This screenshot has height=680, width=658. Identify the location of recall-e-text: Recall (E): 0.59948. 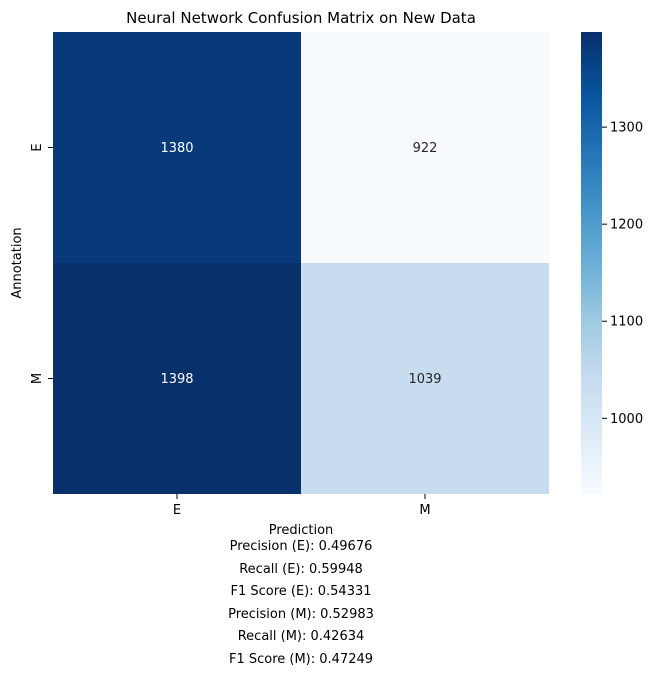
(301, 569).